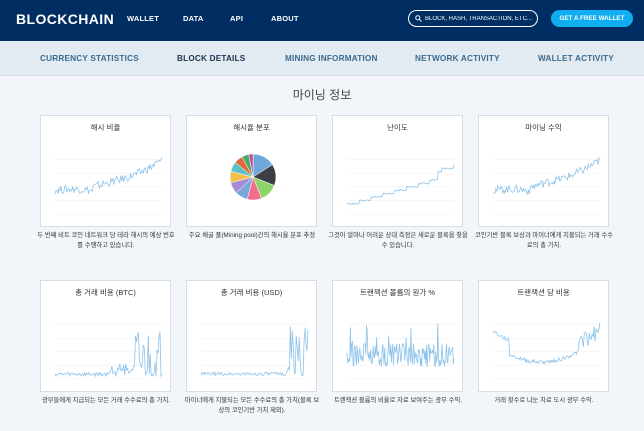 The image size is (644, 431). Describe the element at coordinates (65, 19) in the screenshot. I see `logo: BLOCKCHAIN` at that location.